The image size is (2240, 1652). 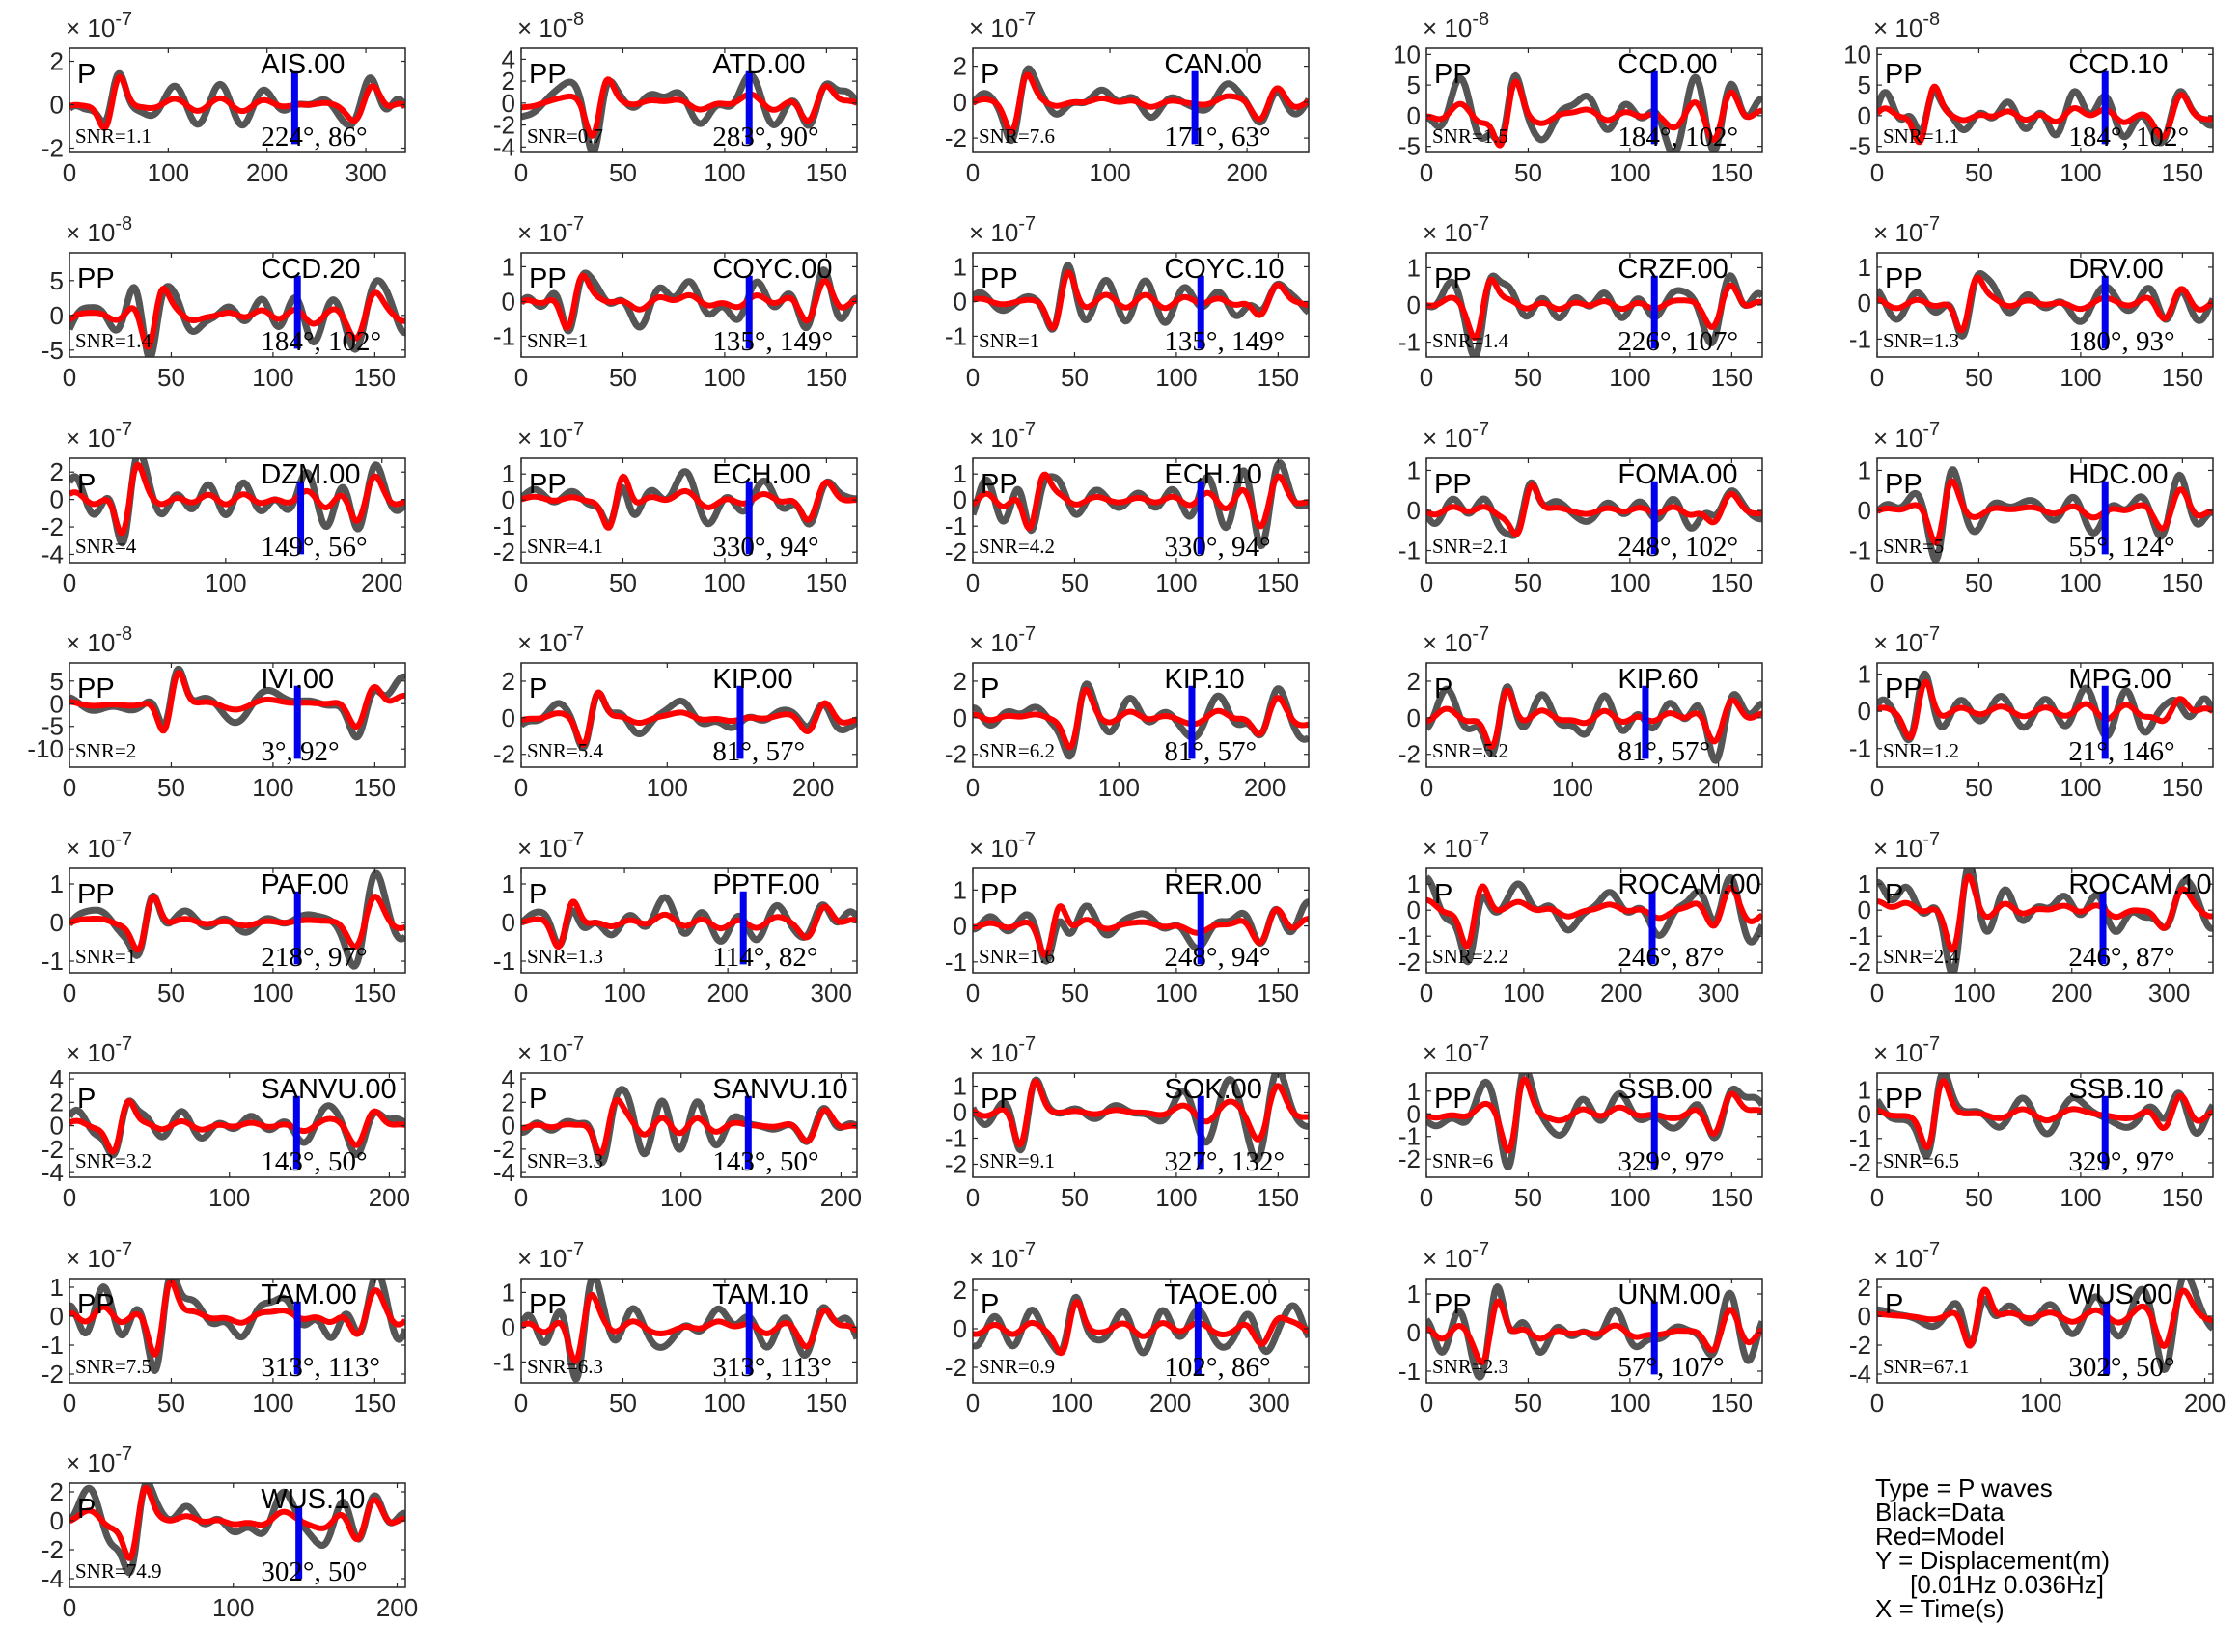 What do you see at coordinates (2121, 957) in the screenshot?
I see `azimuth-distance-label: 246°, 87°` at bounding box center [2121, 957].